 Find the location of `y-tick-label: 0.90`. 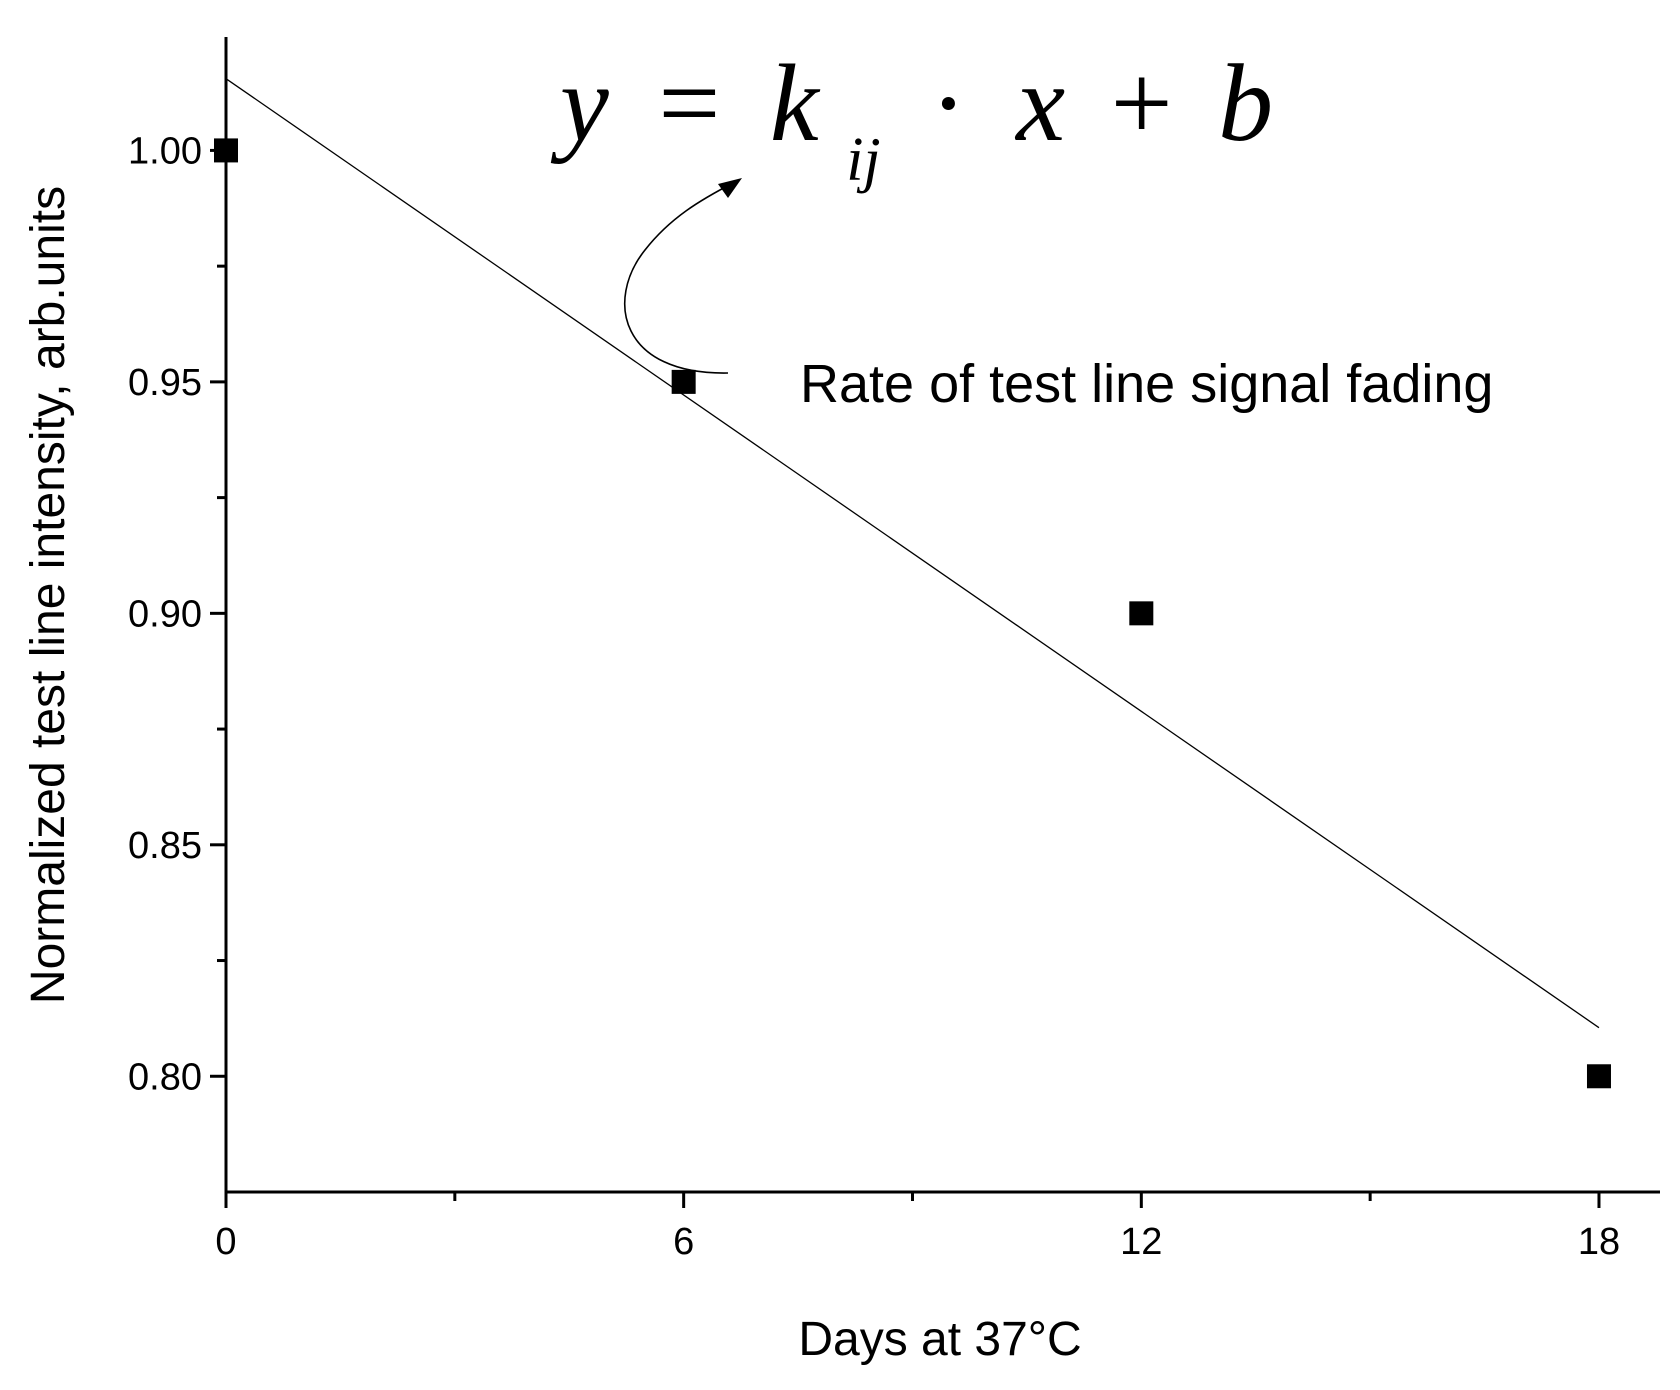

y-tick-label: 0.90 is located at coordinates (165, 614).